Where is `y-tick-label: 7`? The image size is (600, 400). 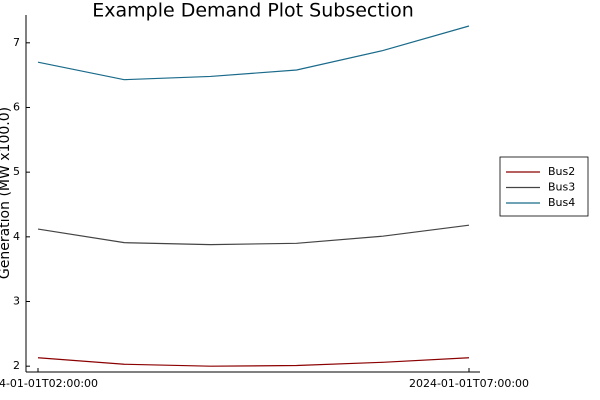
y-tick-label: 7 is located at coordinates (16, 42).